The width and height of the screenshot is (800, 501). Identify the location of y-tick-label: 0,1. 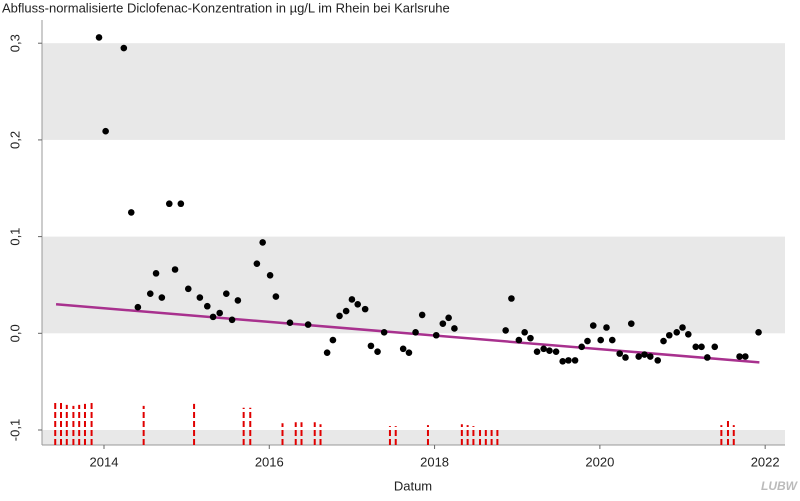
(14, 237).